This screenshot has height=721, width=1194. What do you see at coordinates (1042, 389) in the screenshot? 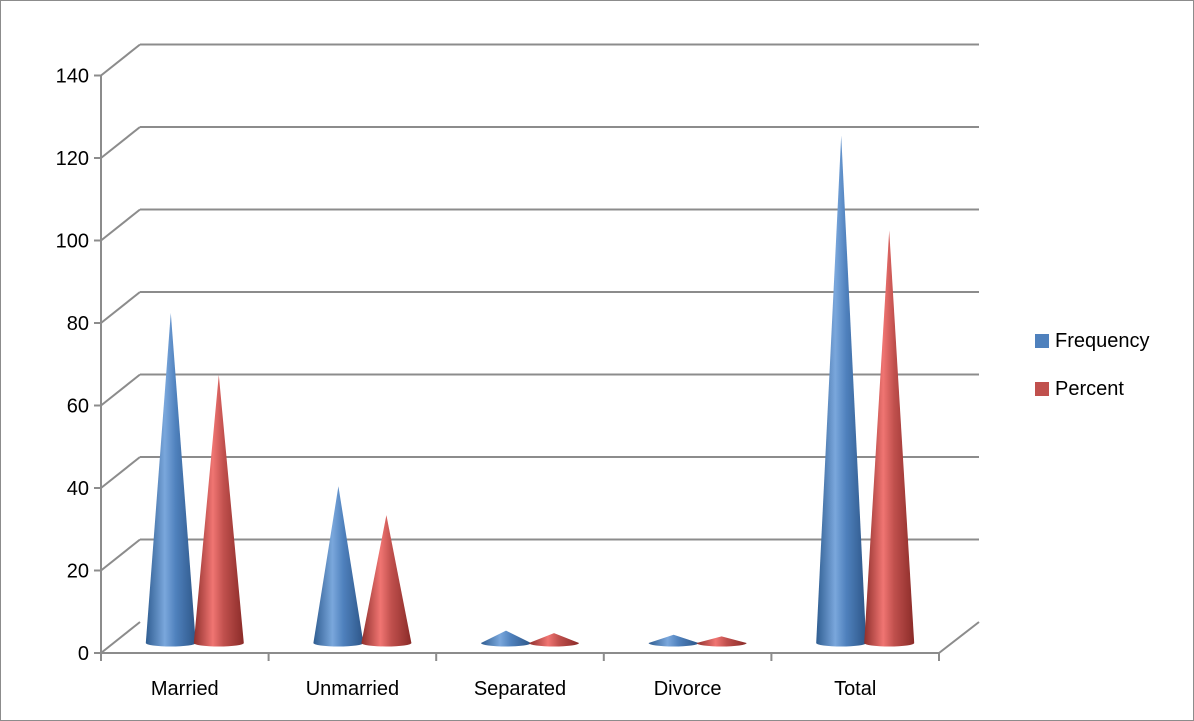
I see `legend-swatch-percent` at bounding box center [1042, 389].